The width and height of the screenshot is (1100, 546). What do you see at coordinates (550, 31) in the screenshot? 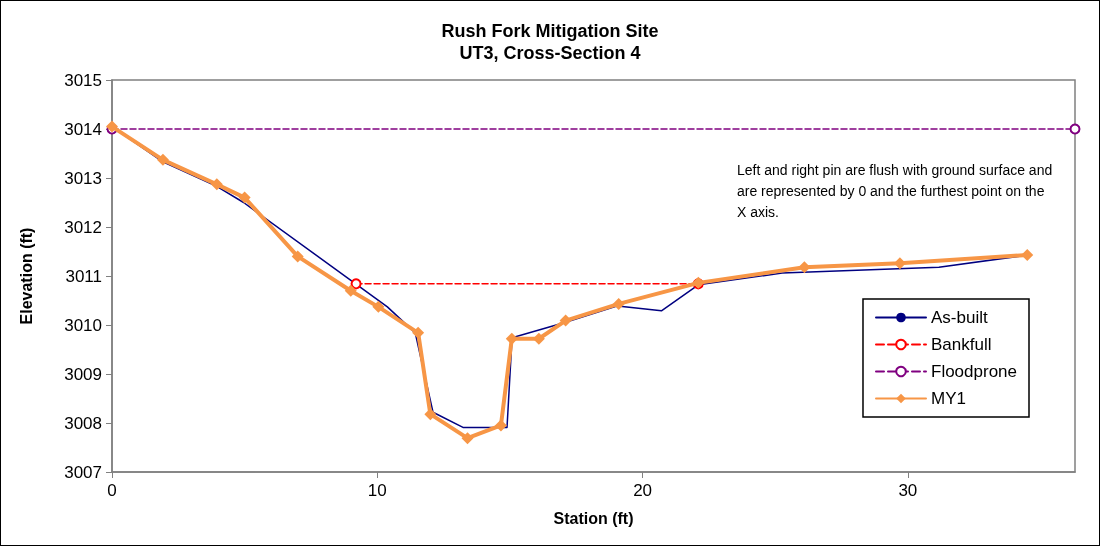
I see `chart-title: Rush Fork Mitigation Site` at bounding box center [550, 31].